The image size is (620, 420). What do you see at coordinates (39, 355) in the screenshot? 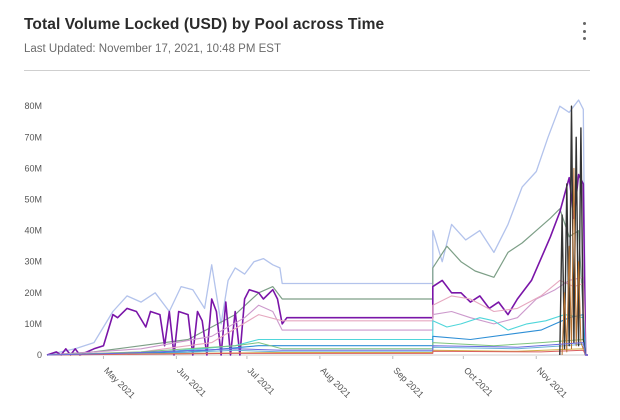
I see `y-tick-label: 0` at bounding box center [39, 355].